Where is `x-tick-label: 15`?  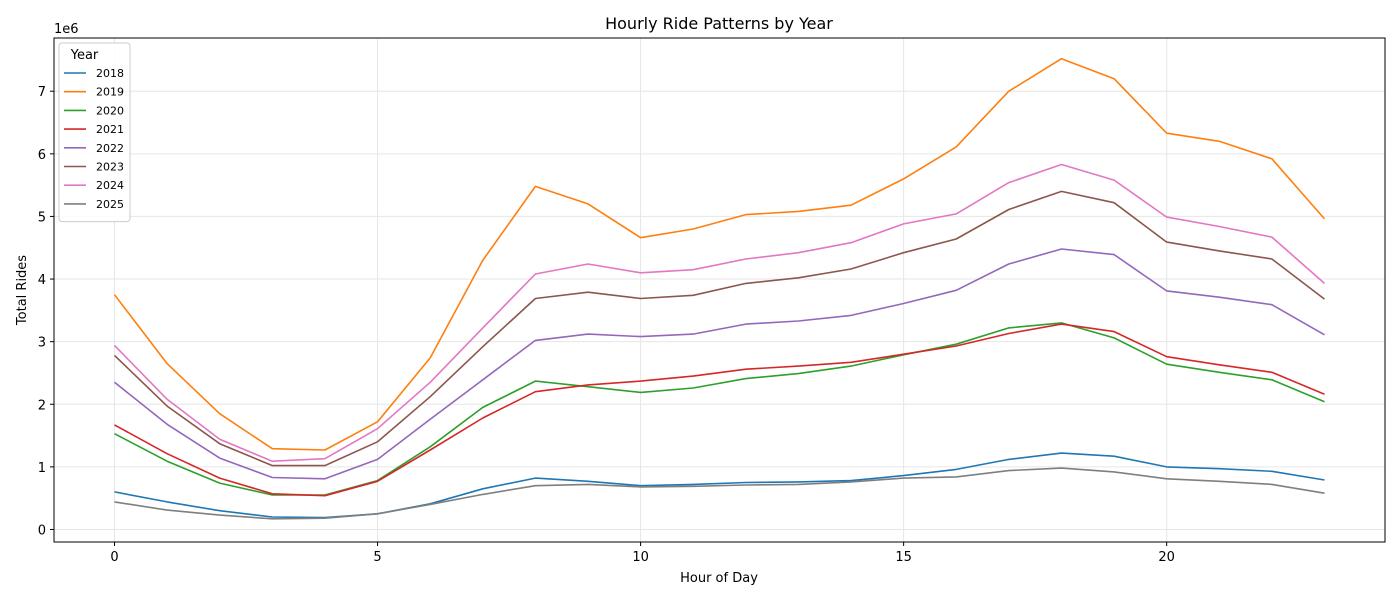 x-tick-label: 15 is located at coordinates (903, 557).